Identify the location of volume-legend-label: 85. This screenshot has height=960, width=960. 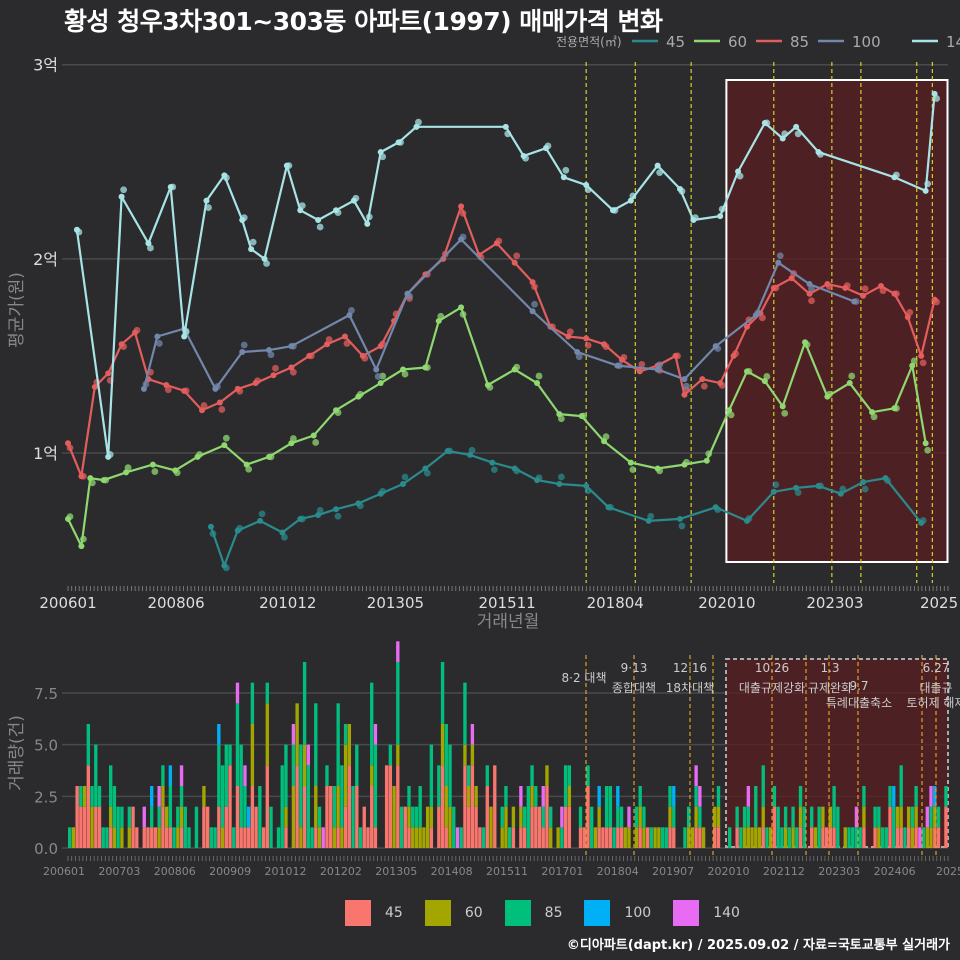
(553, 913).